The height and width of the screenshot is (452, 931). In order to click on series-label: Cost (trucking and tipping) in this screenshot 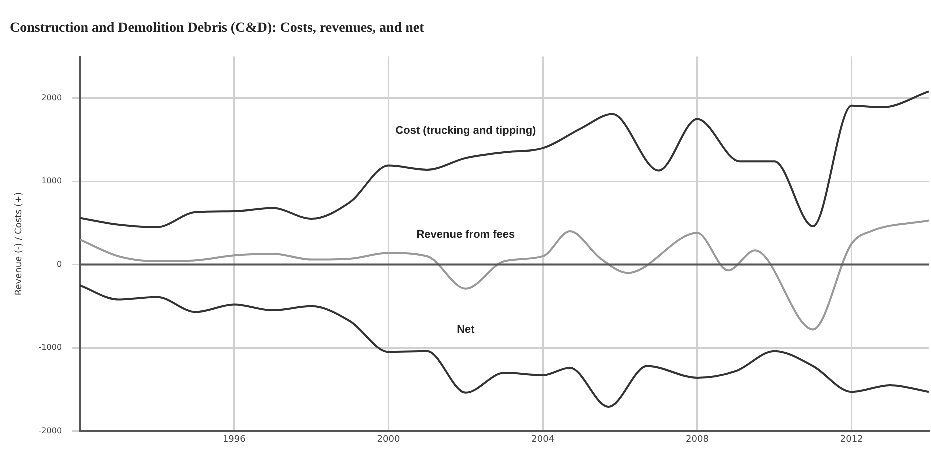, I will do `click(466, 131)`.